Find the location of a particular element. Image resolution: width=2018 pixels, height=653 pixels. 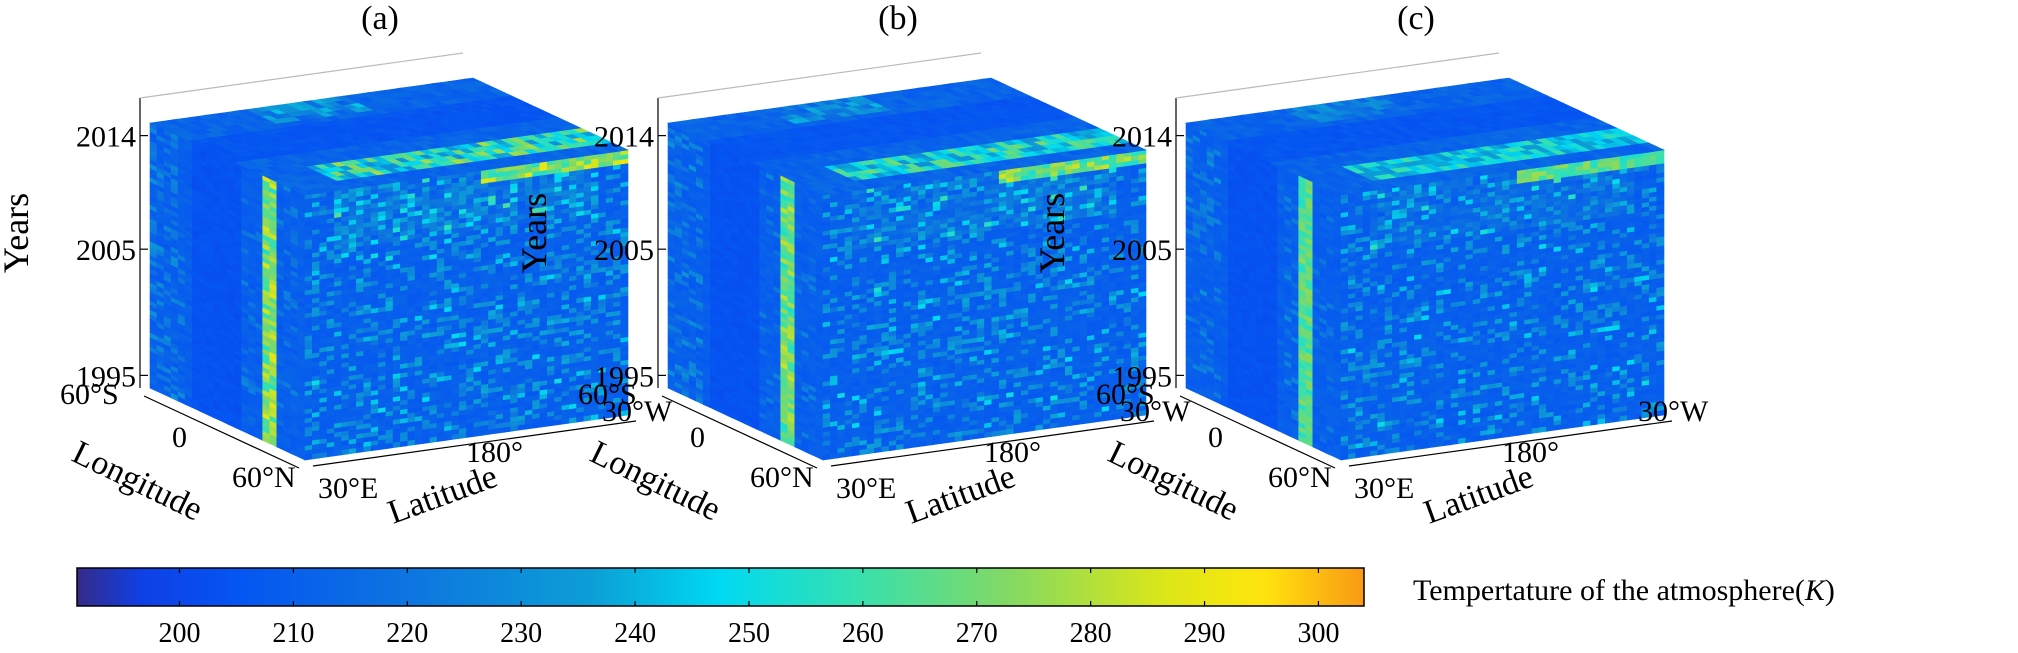

colorbar-label-main: Tempertature of the atmosphere( is located at coordinates (1609, 590).